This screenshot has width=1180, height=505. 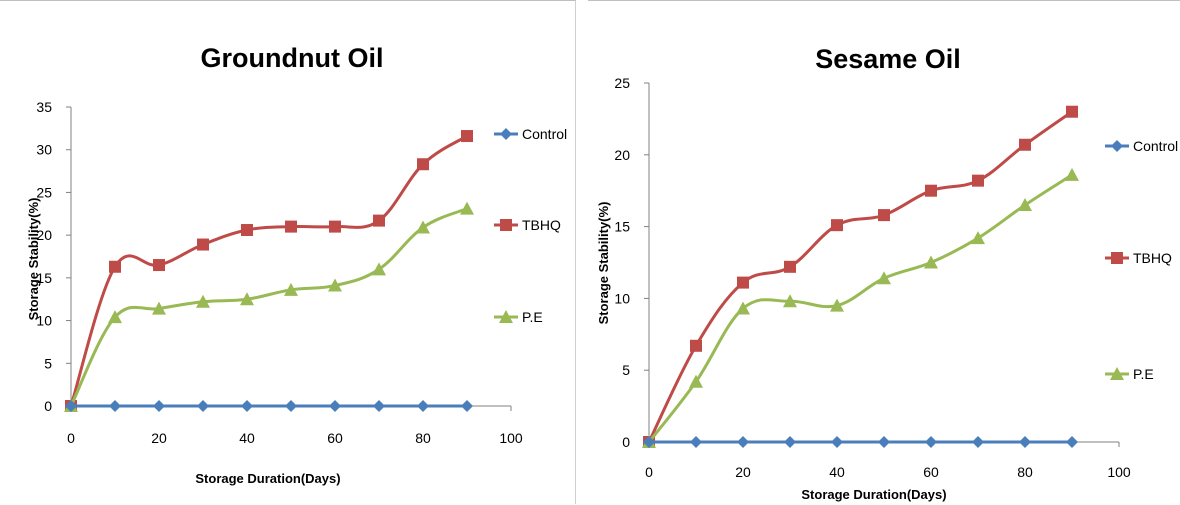 I want to click on chart-title: Sesame Oil, so click(x=888, y=59).